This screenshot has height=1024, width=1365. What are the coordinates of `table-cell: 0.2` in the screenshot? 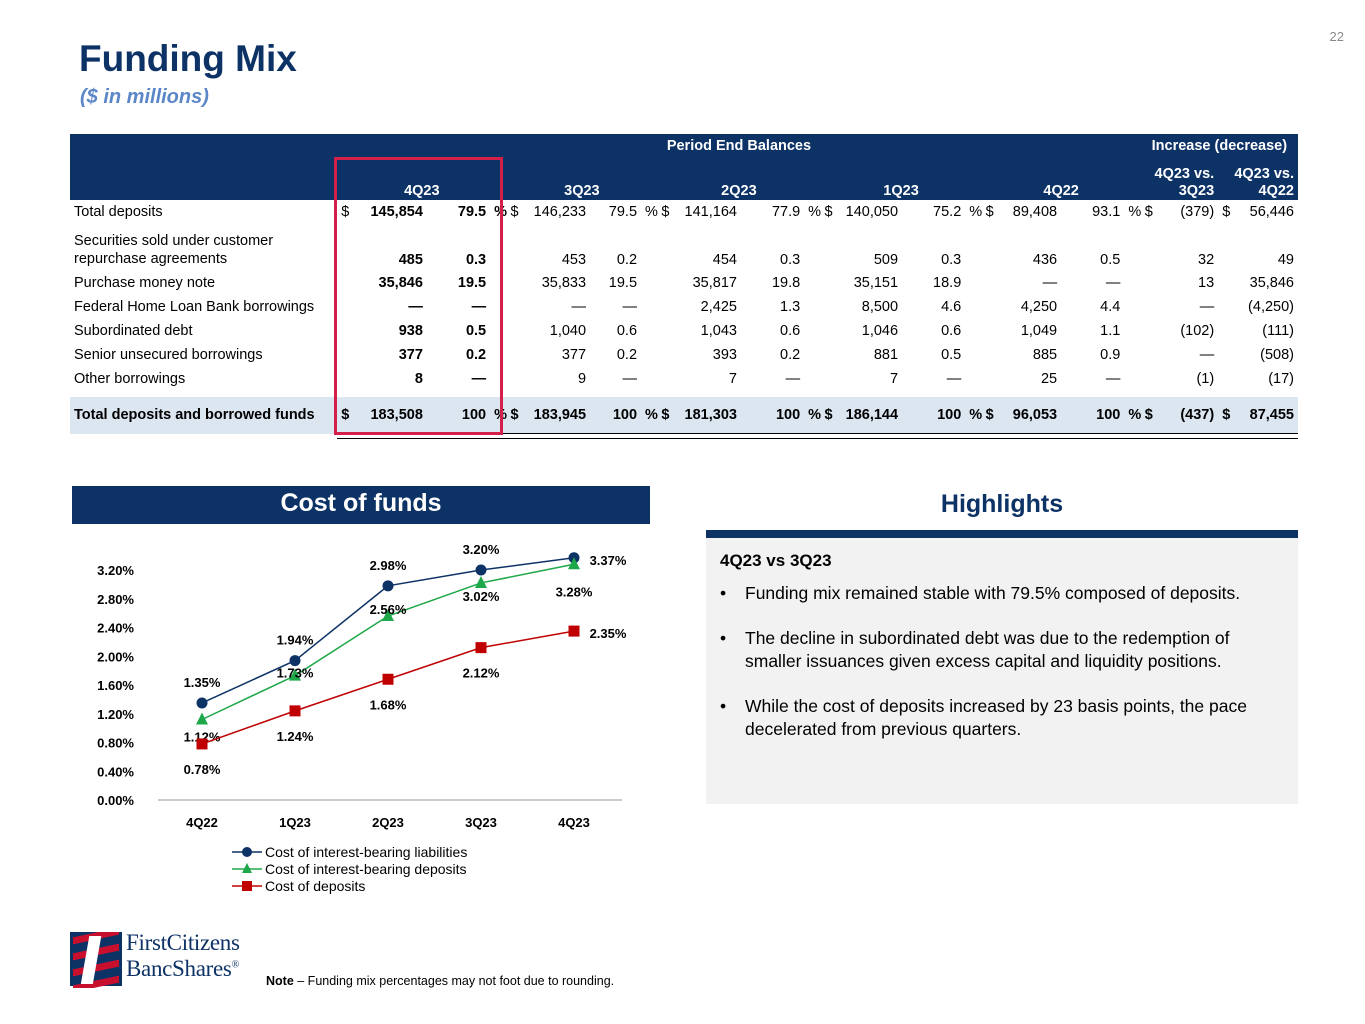 It's located at (476, 355).